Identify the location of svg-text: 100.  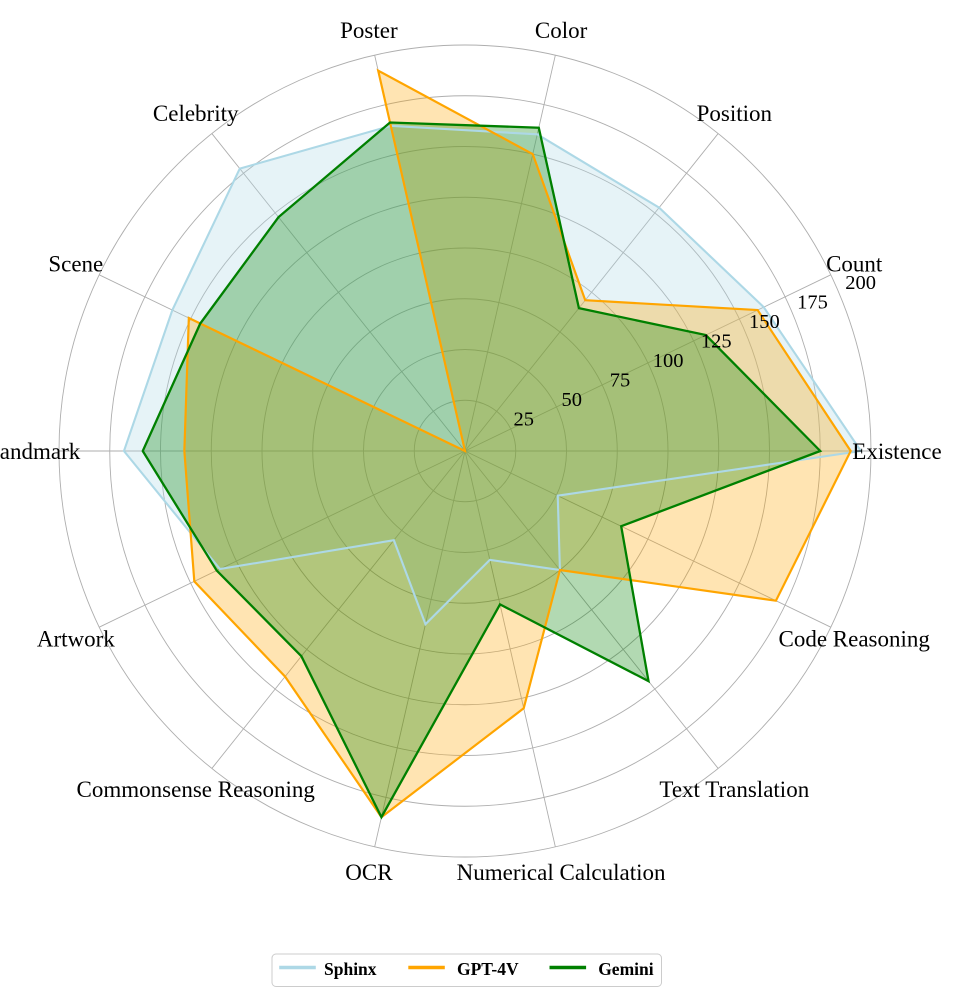
(668, 361).